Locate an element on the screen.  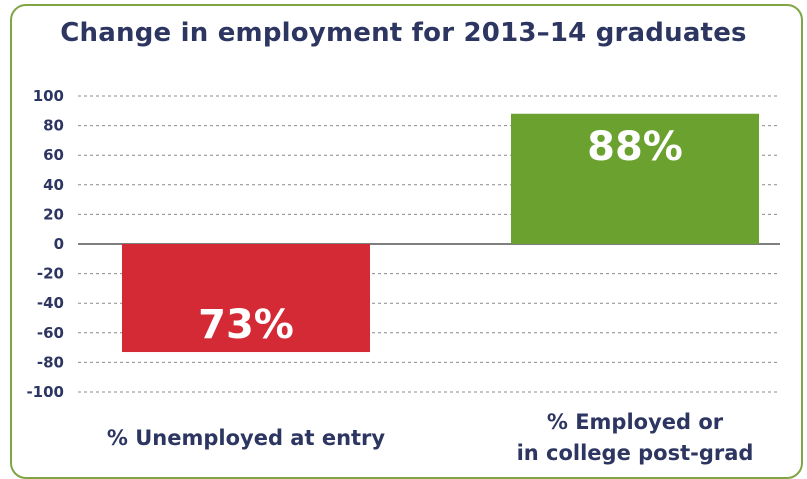
data-label: 88% is located at coordinates (635, 147).